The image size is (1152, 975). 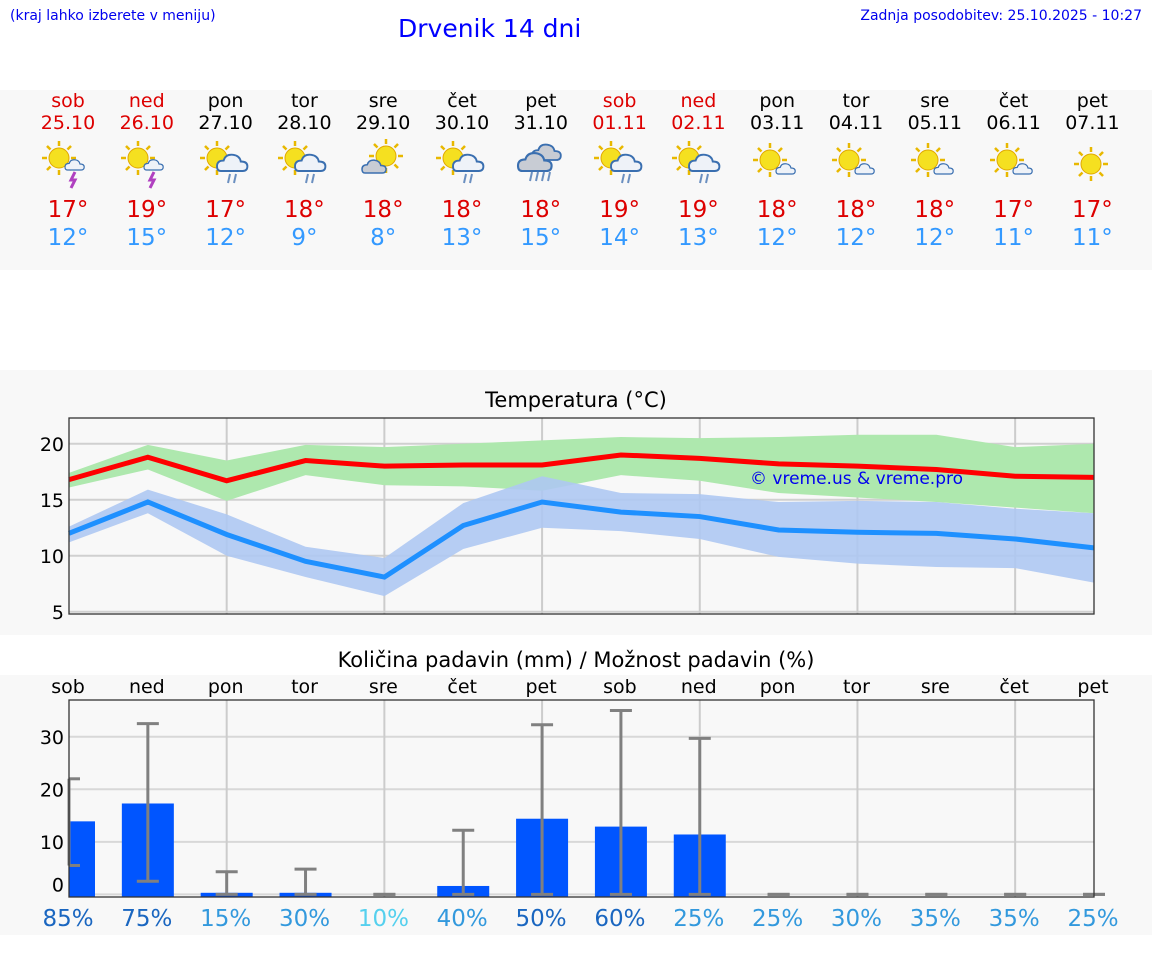 I want to click on max-range-band, so click(x=581, y=474).